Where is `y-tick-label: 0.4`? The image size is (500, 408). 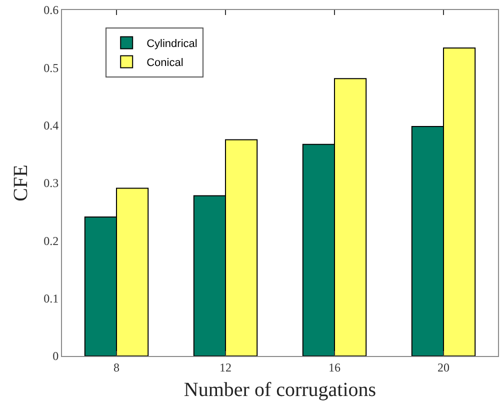 y-tick-label: 0.4 is located at coordinates (51, 125).